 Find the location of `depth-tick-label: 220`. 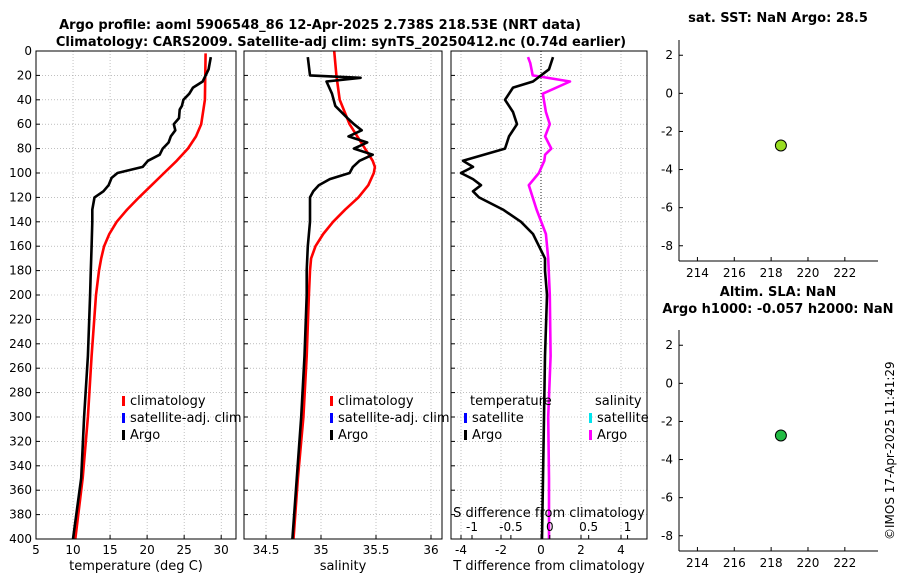

depth-tick-label: 220 is located at coordinates (20, 319).